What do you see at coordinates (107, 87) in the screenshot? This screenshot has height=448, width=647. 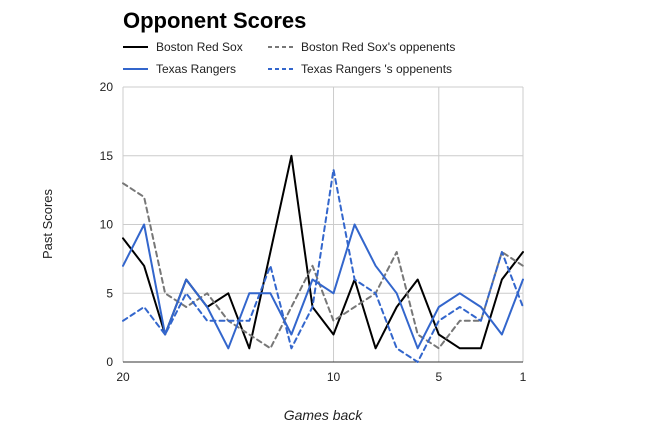 I see `y-tick-label: 20` at bounding box center [107, 87].